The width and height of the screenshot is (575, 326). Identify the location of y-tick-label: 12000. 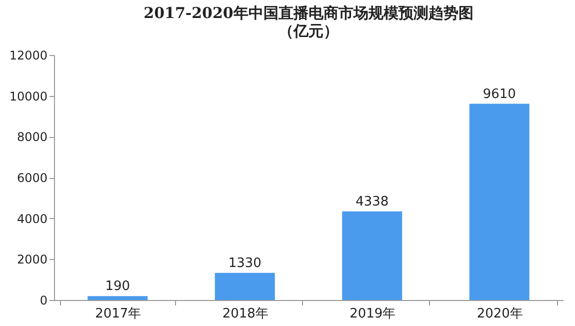
(28, 55).